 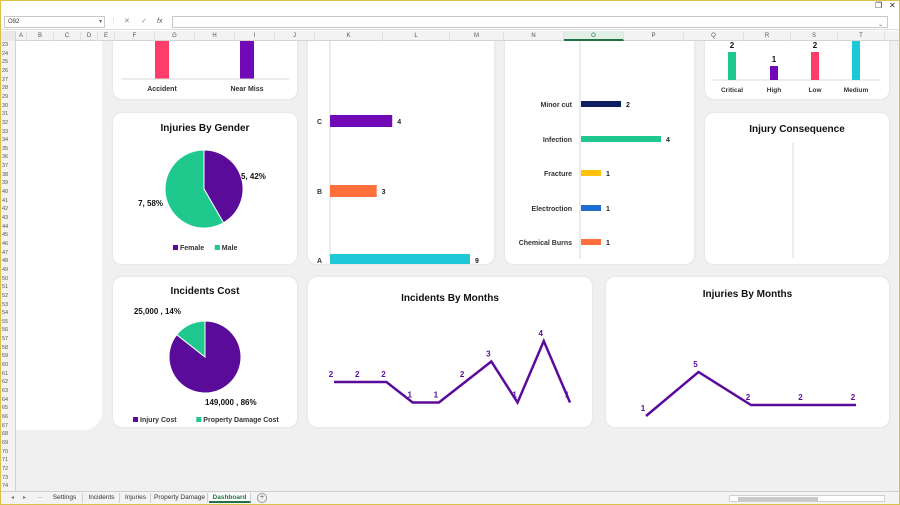 What do you see at coordinates (5, 218) in the screenshot?
I see `row-header-43: 43` at bounding box center [5, 218].